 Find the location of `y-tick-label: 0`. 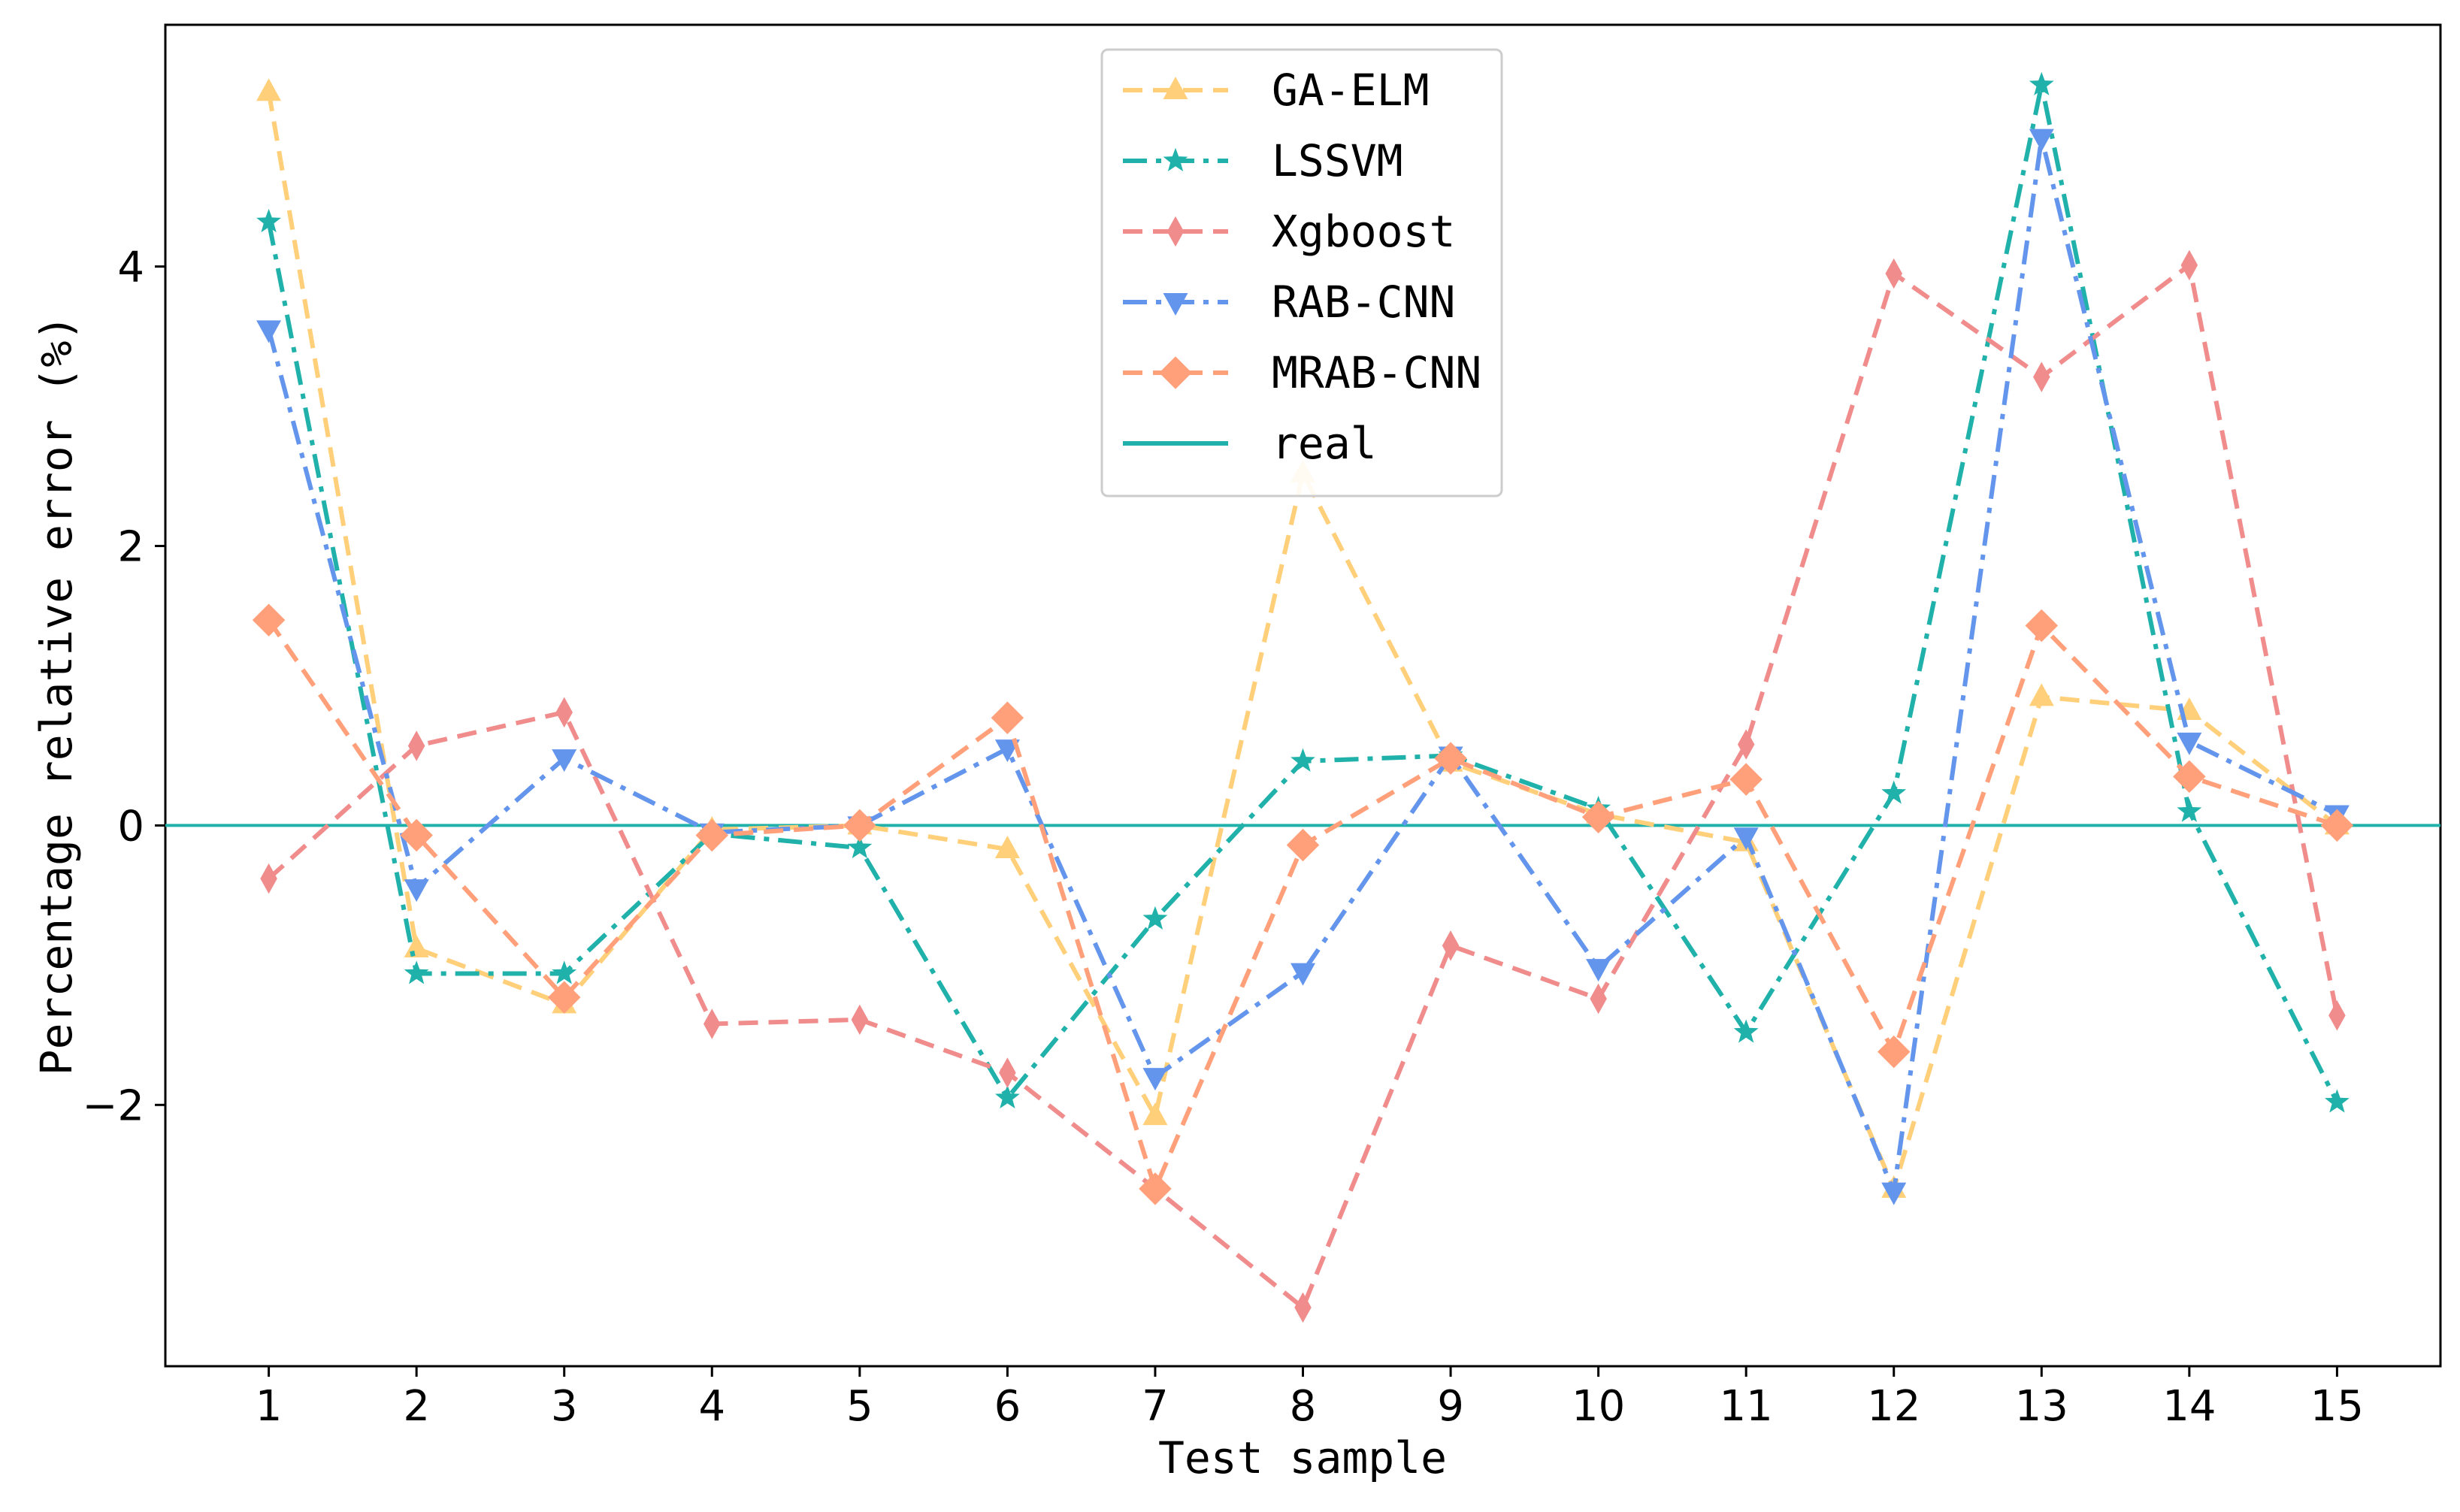

y-tick-label: 0 is located at coordinates (130, 826).